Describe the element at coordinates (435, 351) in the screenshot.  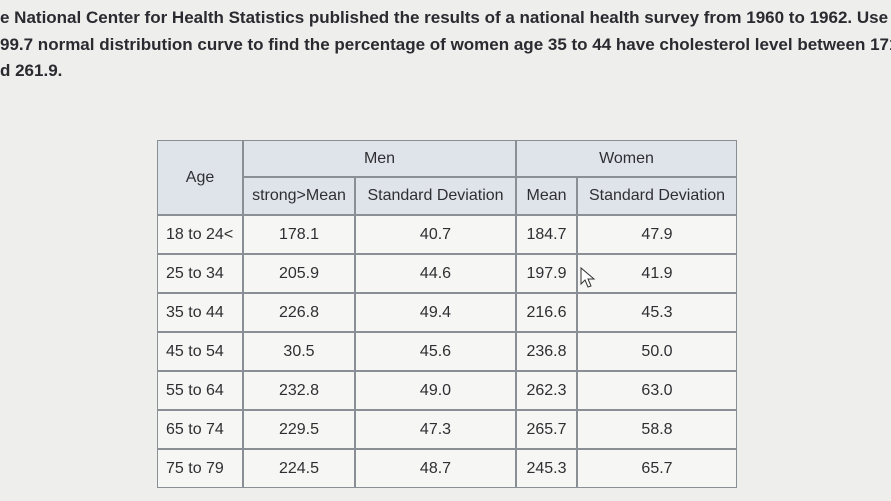
I see `value-cell: 45.6` at that location.